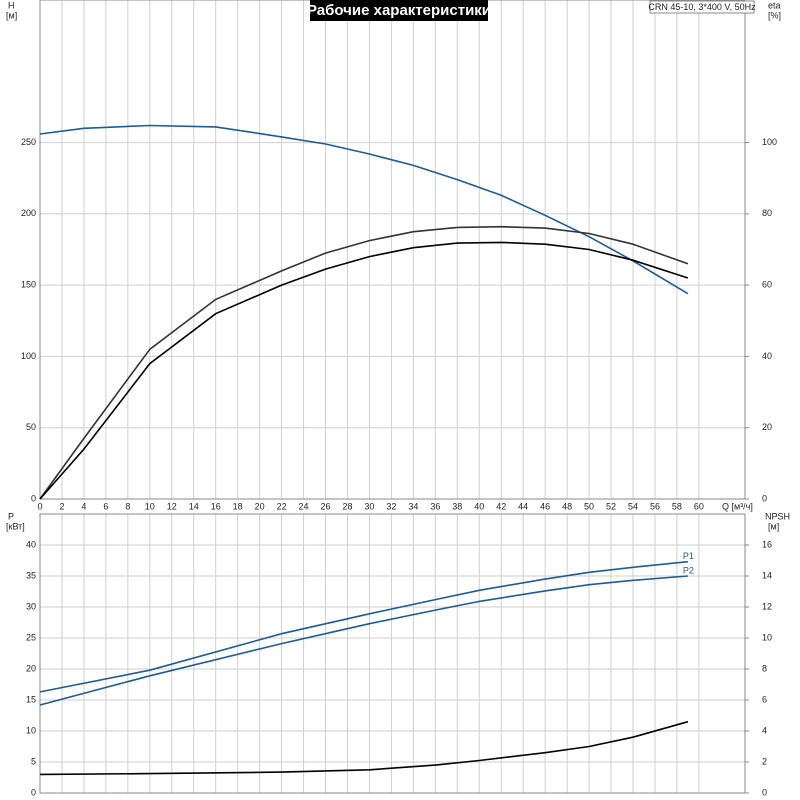 Image resolution: width=800 pixels, height=800 pixels. What do you see at coordinates (769, 142) in the screenshot?
I see `y2-tick-label: 100` at bounding box center [769, 142].